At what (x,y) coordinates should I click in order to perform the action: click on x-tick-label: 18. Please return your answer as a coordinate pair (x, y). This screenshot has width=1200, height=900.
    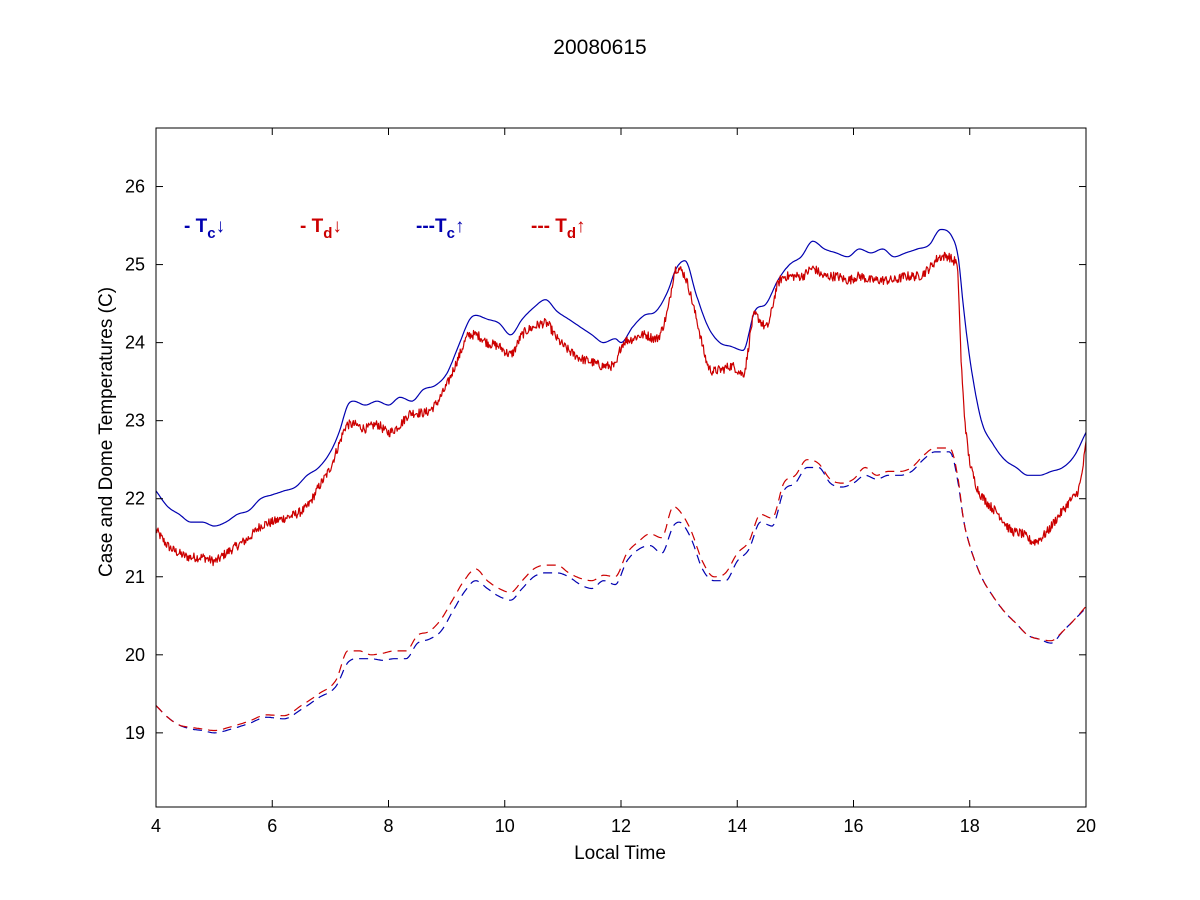
    Looking at the image, I should click on (970, 826).